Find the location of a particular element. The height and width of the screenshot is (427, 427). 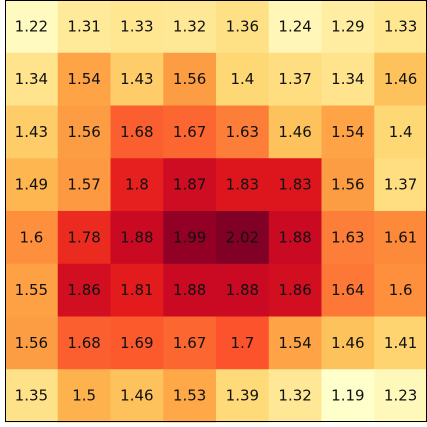

cell-value-label-r3-c4: 1.83 is located at coordinates (242, 185).